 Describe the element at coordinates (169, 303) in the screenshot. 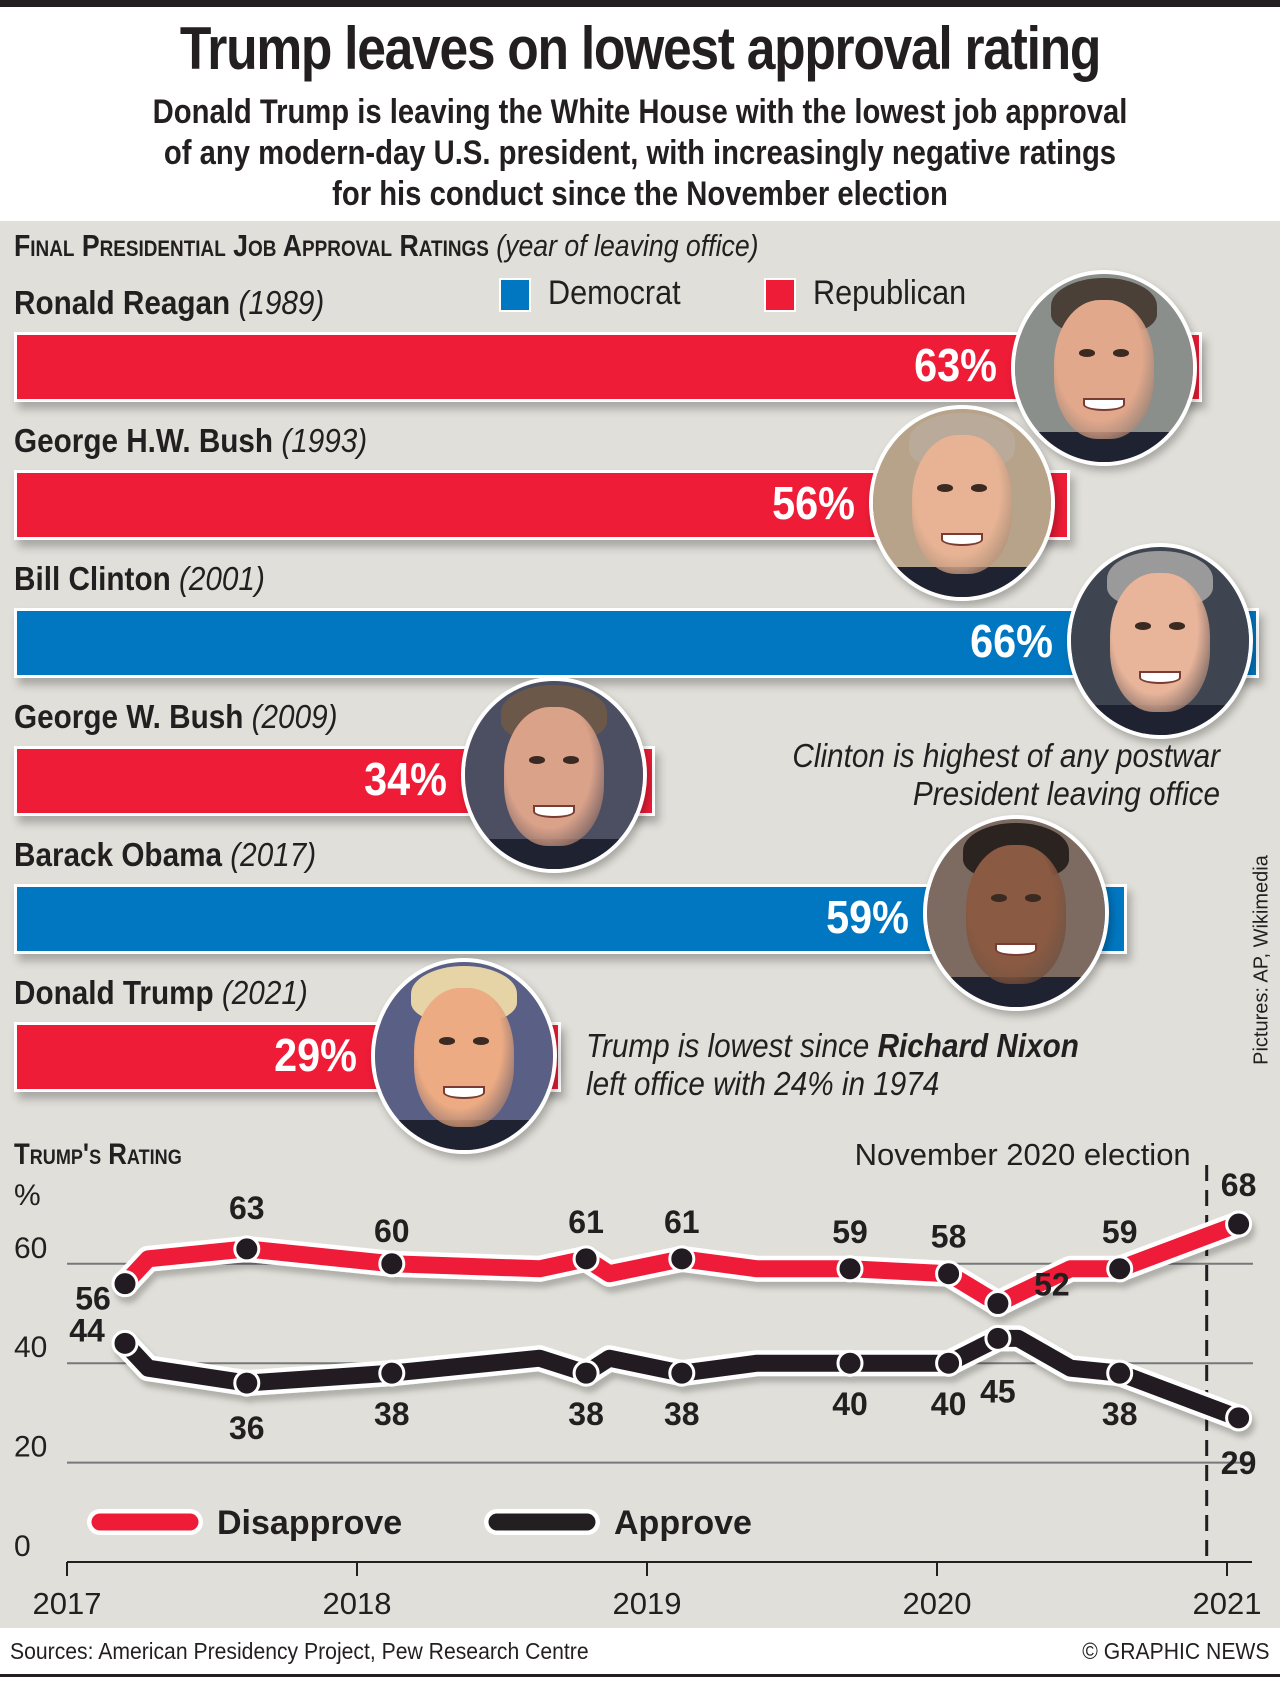

I see `president-name: Ronald Reagan (1989)` at that location.